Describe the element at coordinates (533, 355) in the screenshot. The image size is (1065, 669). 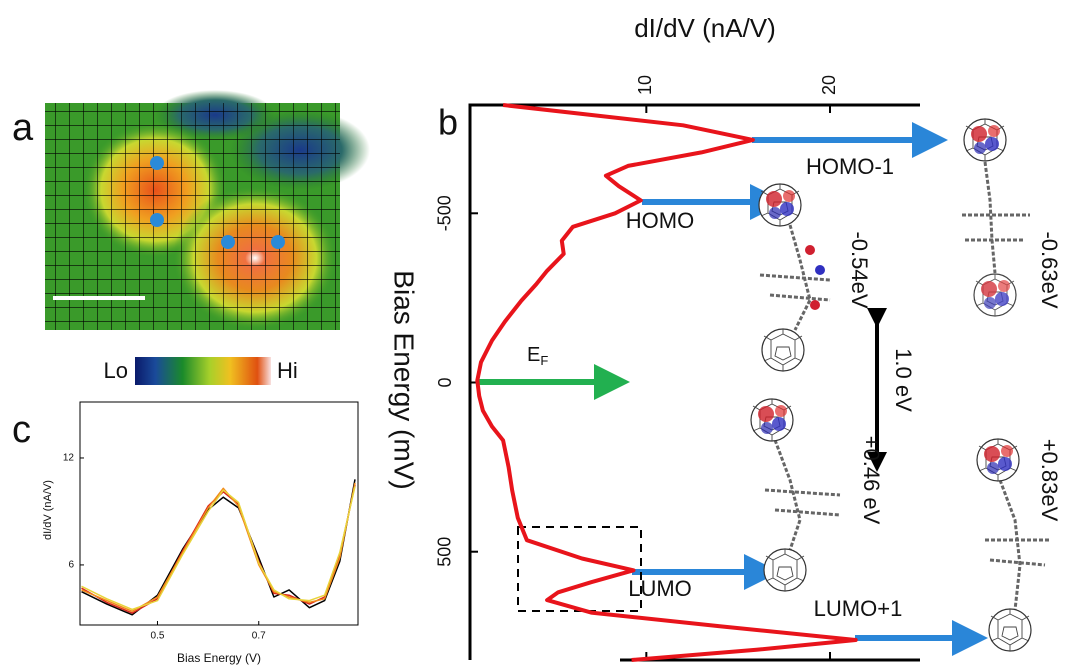
I see `fermi-label-main: E` at that location.